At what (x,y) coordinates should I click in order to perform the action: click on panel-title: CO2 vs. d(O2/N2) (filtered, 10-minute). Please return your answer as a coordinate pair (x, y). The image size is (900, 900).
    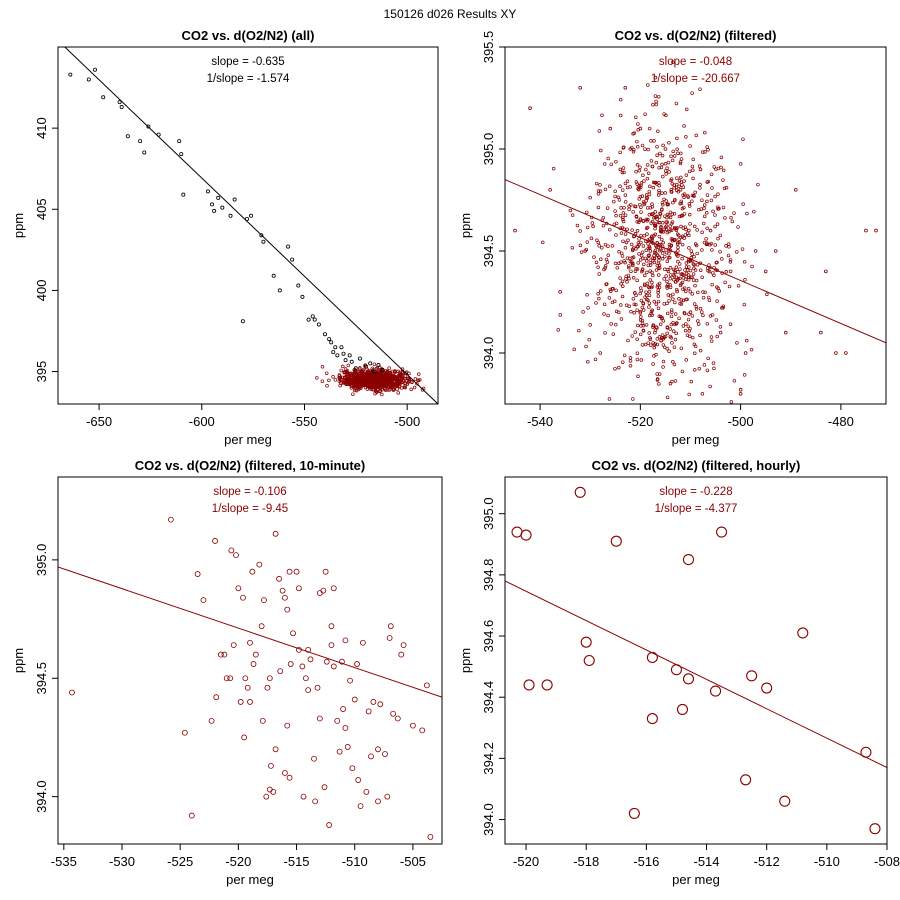
    Looking at the image, I should click on (250, 465).